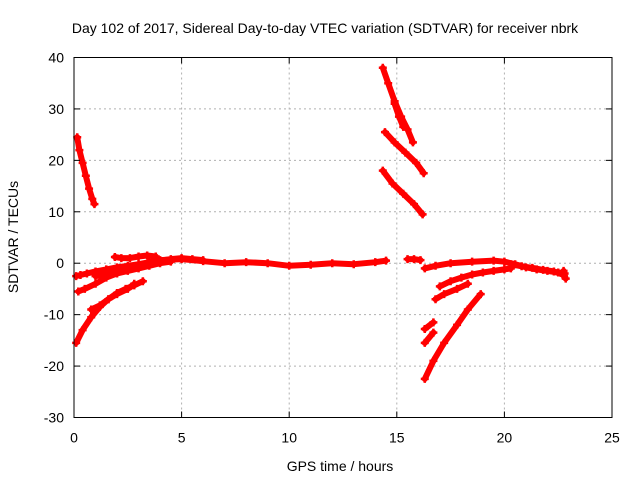 Image resolution: width=640 pixels, height=480 pixels. What do you see at coordinates (74, 438) in the screenshot?
I see `x-tick-label: 0` at bounding box center [74, 438].